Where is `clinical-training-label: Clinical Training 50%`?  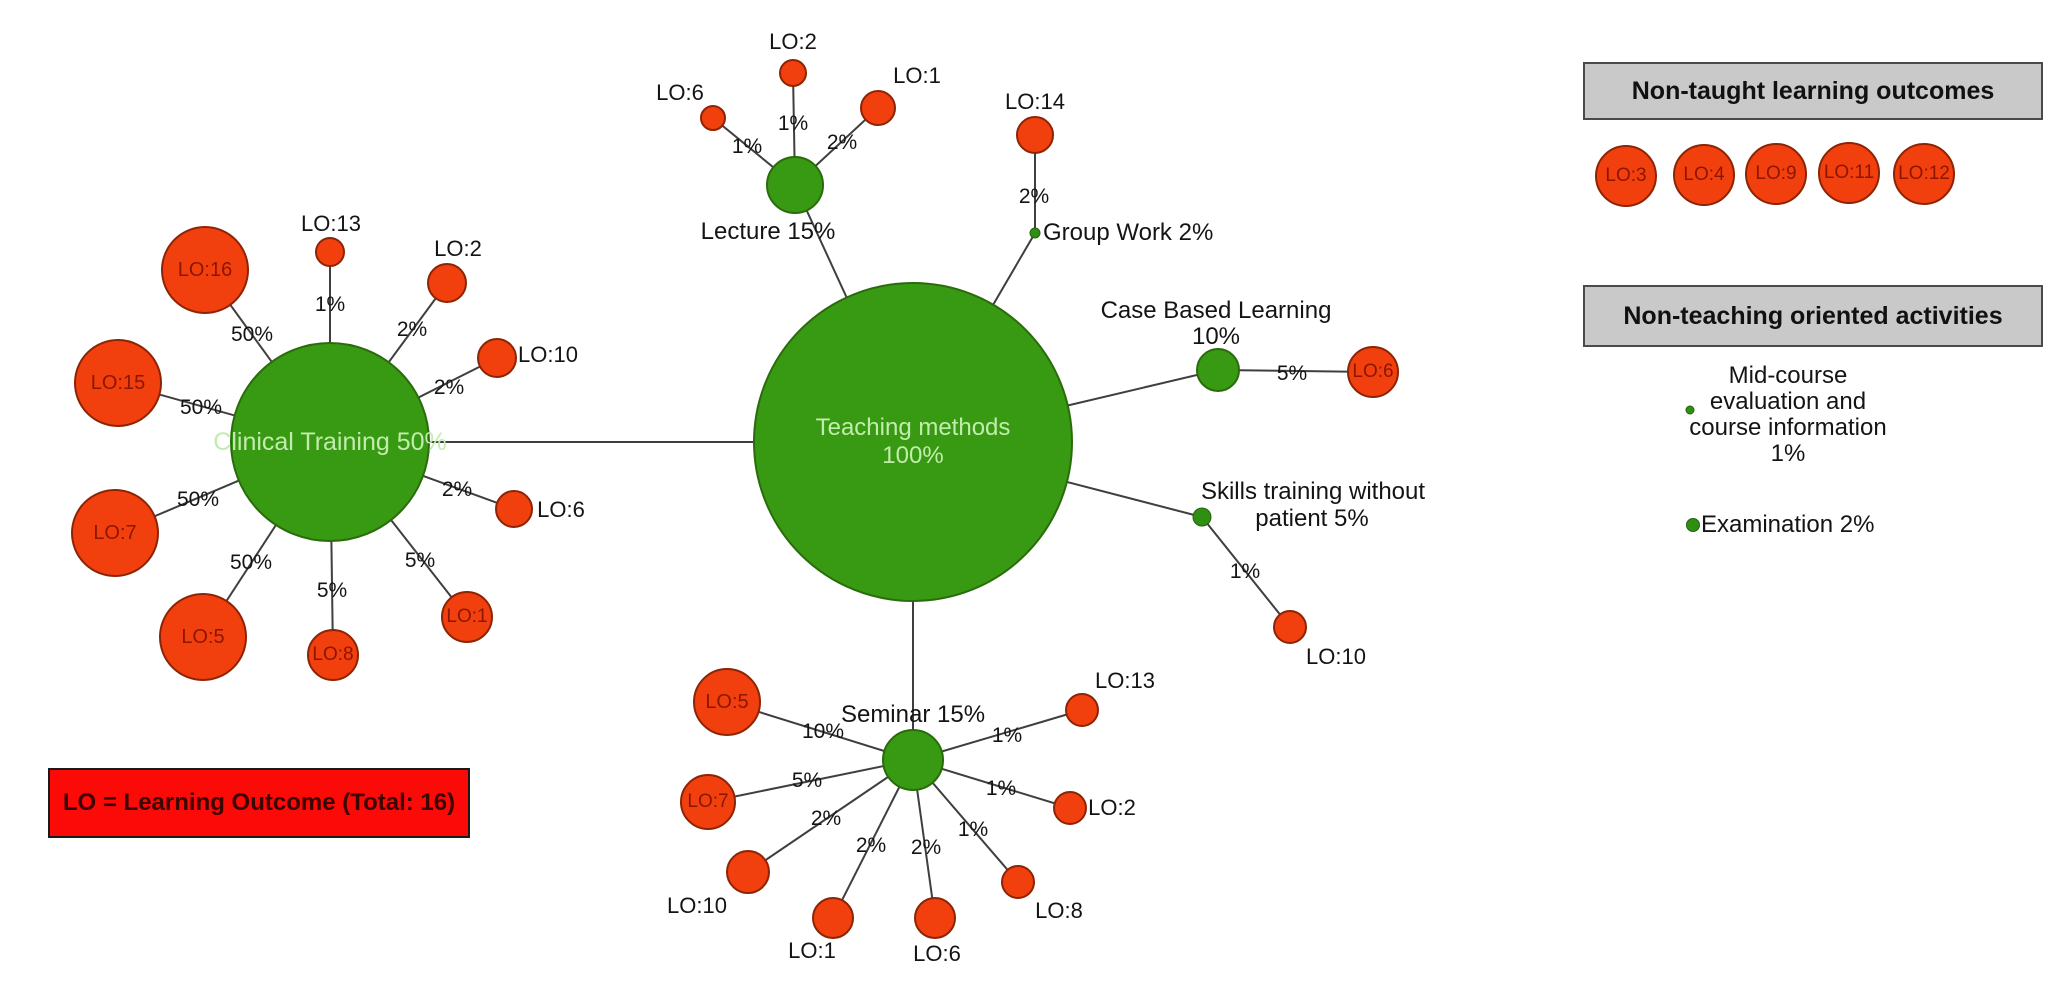
clinical-training-label: Clinical Training 50% is located at coordinates (330, 442).